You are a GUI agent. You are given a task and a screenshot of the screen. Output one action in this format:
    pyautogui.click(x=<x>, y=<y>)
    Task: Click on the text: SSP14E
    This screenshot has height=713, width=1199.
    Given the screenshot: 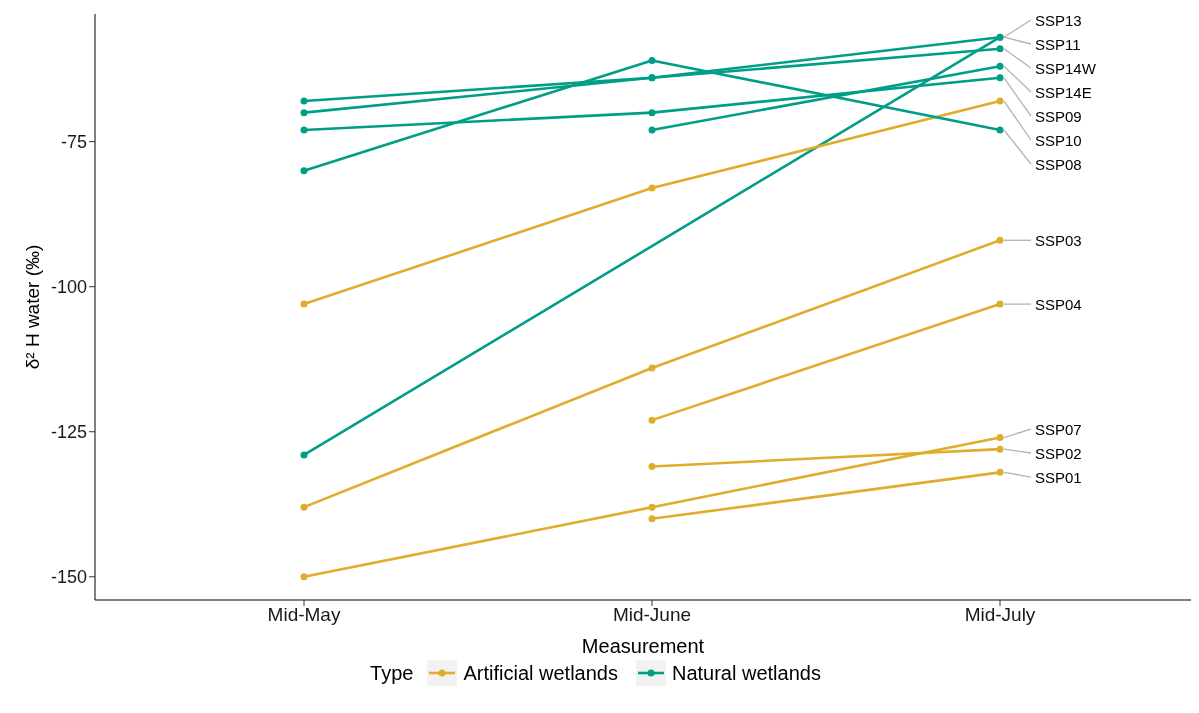 What is the action you would take?
    pyautogui.click(x=1063, y=92)
    